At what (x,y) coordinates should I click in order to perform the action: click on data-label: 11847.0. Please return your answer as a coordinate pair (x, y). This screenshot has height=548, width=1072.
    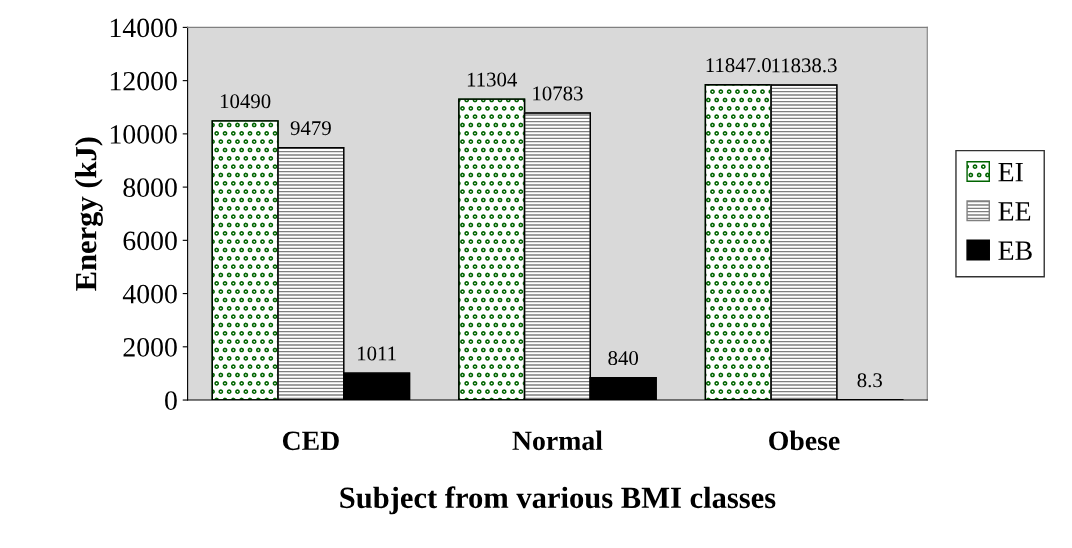
    Looking at the image, I should click on (738, 65).